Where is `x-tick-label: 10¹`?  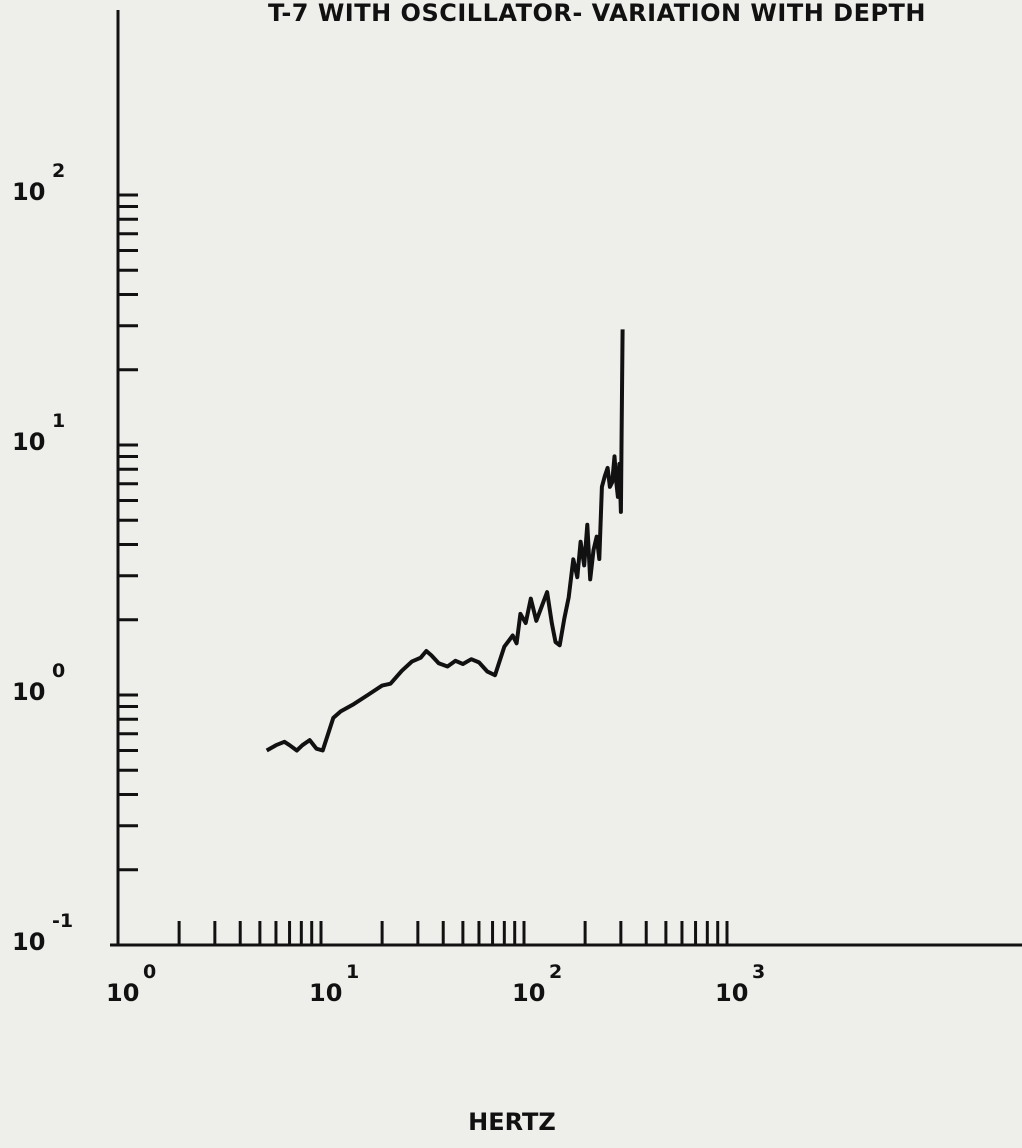
x-tick-label: 10¹ is located at coordinates (334, 984).